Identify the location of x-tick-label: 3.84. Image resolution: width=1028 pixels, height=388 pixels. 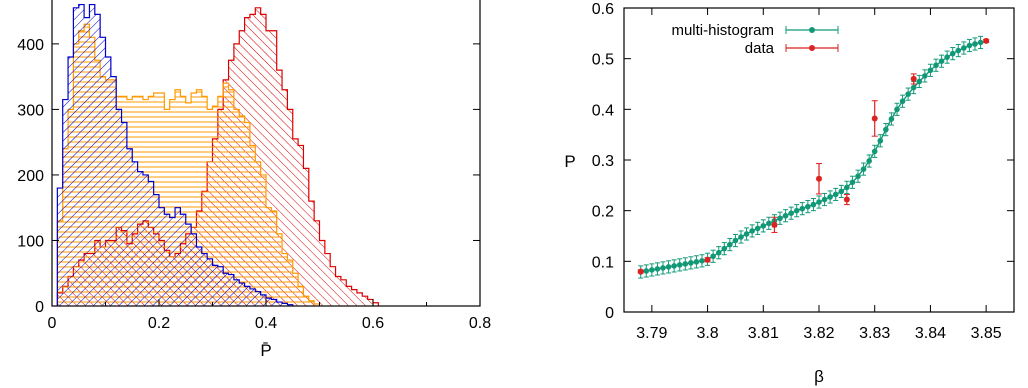
(930, 333).